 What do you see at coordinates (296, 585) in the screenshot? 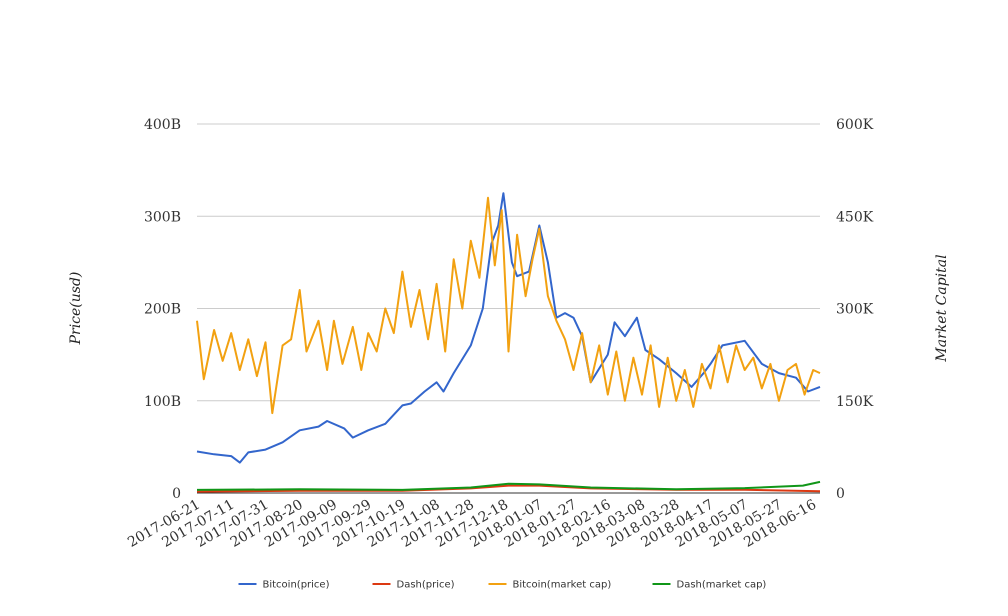
I see `legend-label: Bitcoin(price)` at bounding box center [296, 585].